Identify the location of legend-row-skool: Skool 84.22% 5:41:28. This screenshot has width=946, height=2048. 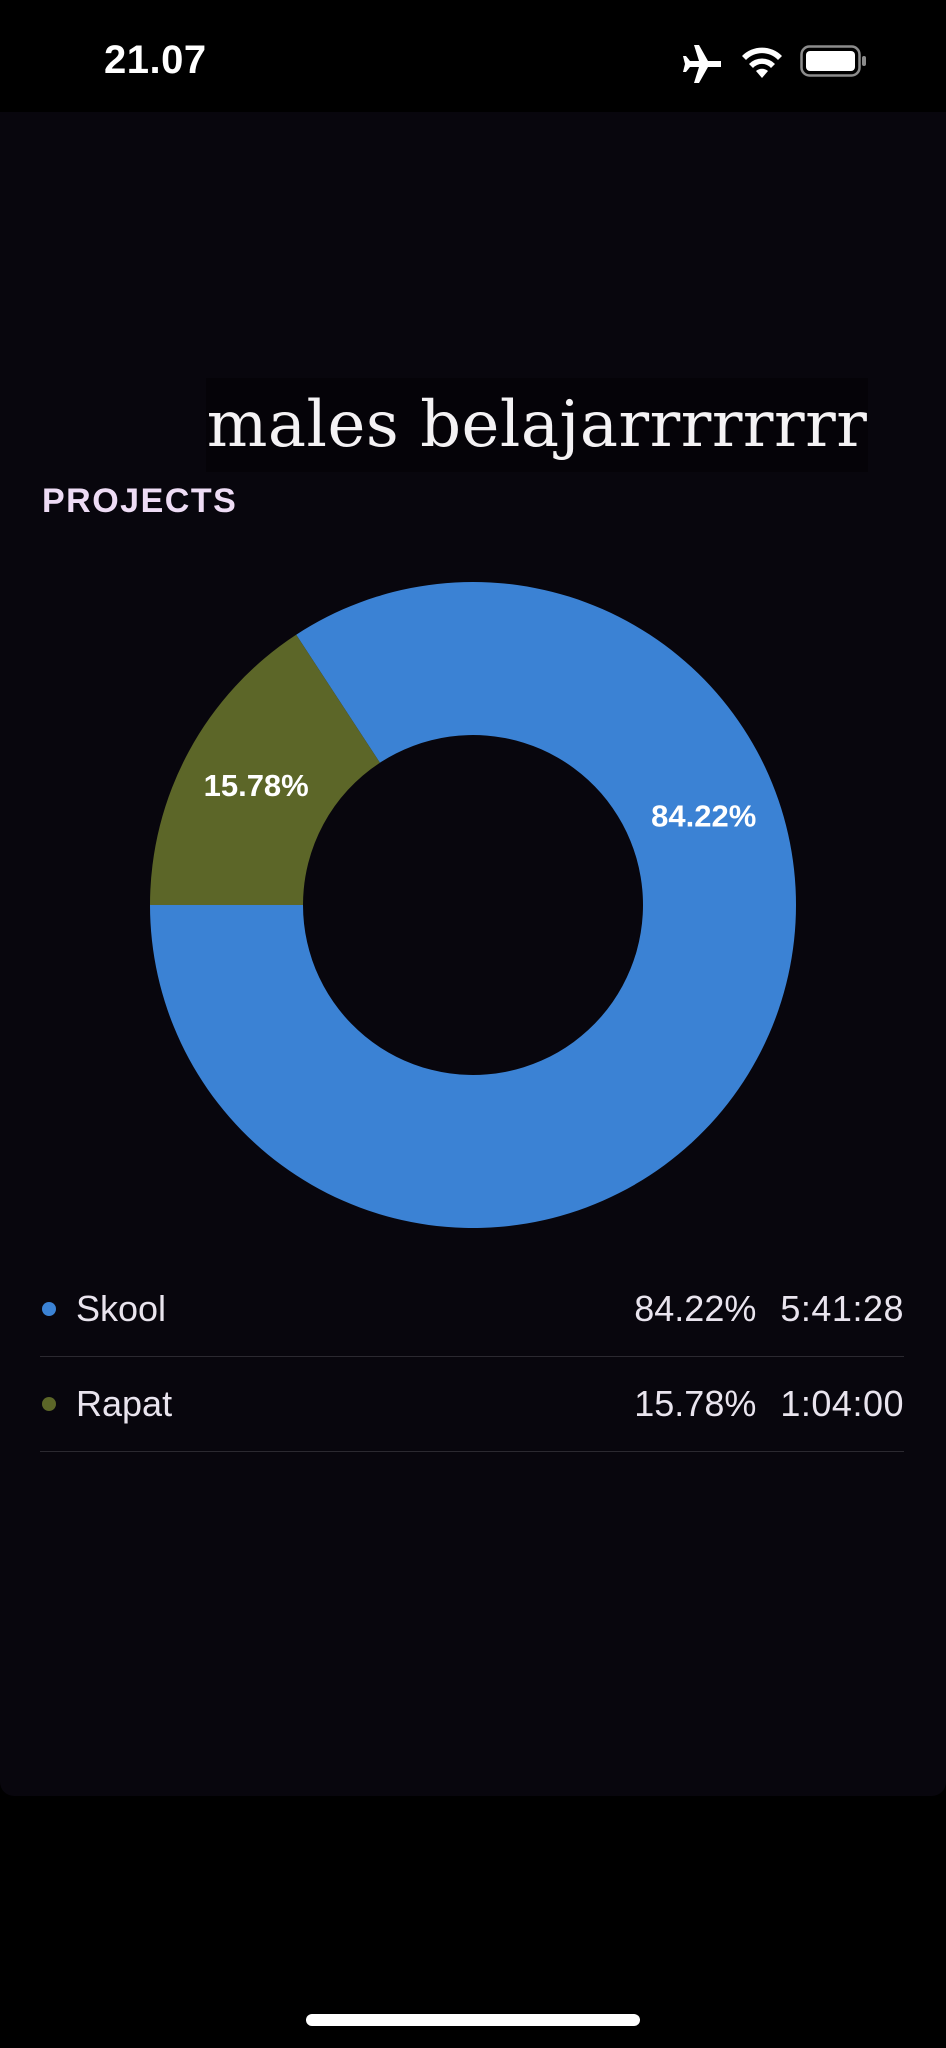
(472, 1309).